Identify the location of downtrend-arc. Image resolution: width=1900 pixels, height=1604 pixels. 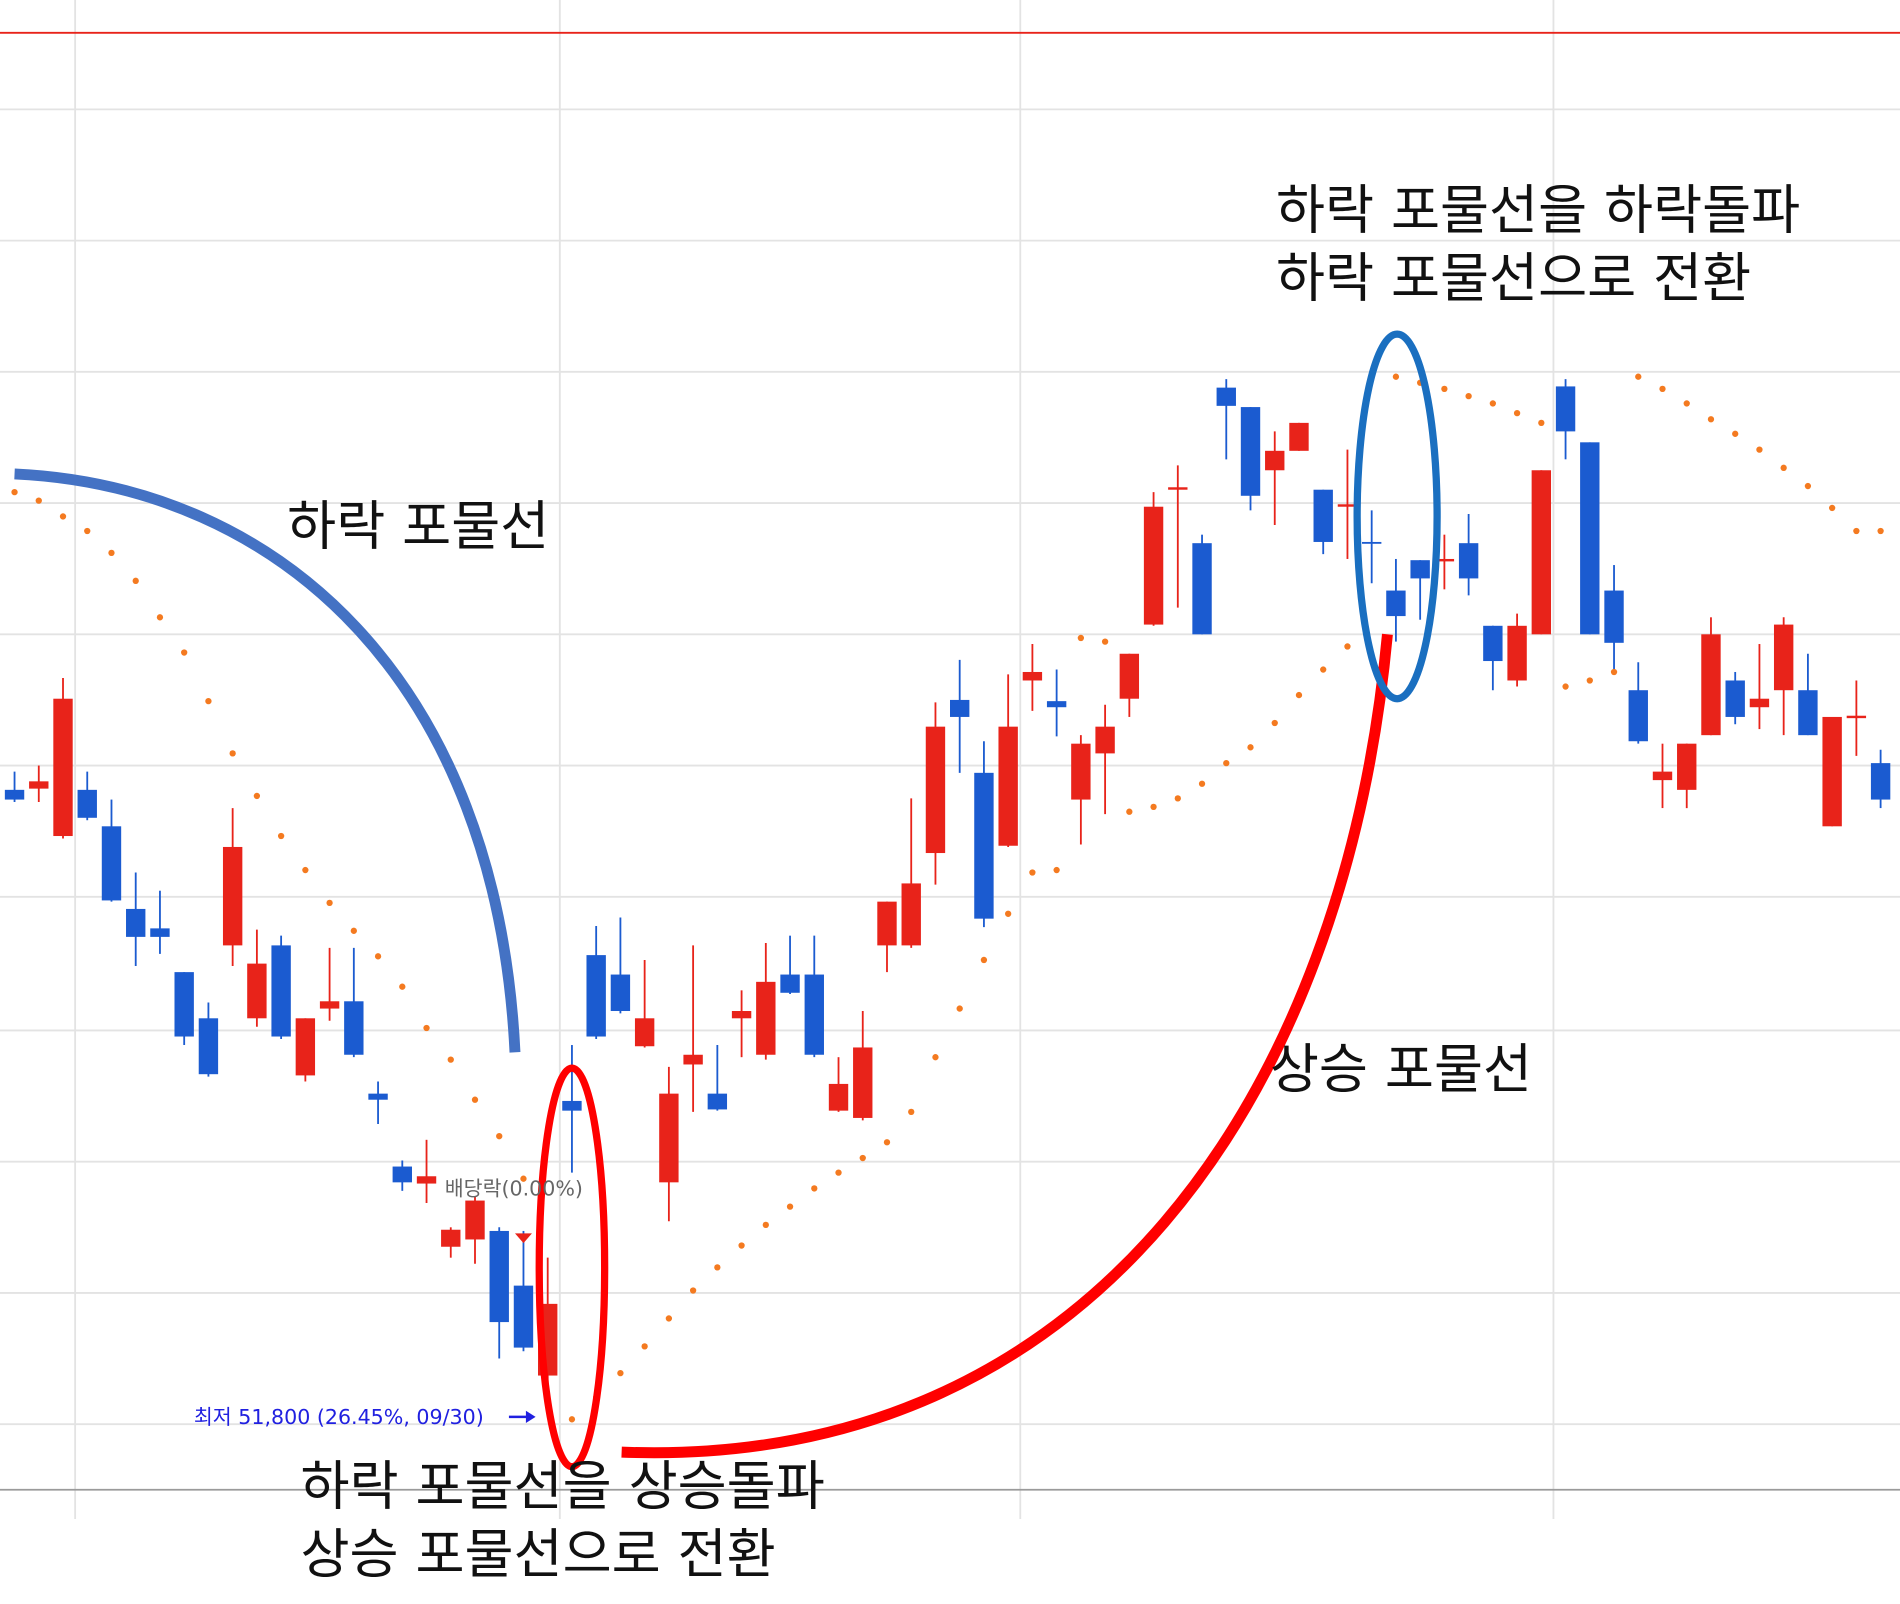
(267, 760).